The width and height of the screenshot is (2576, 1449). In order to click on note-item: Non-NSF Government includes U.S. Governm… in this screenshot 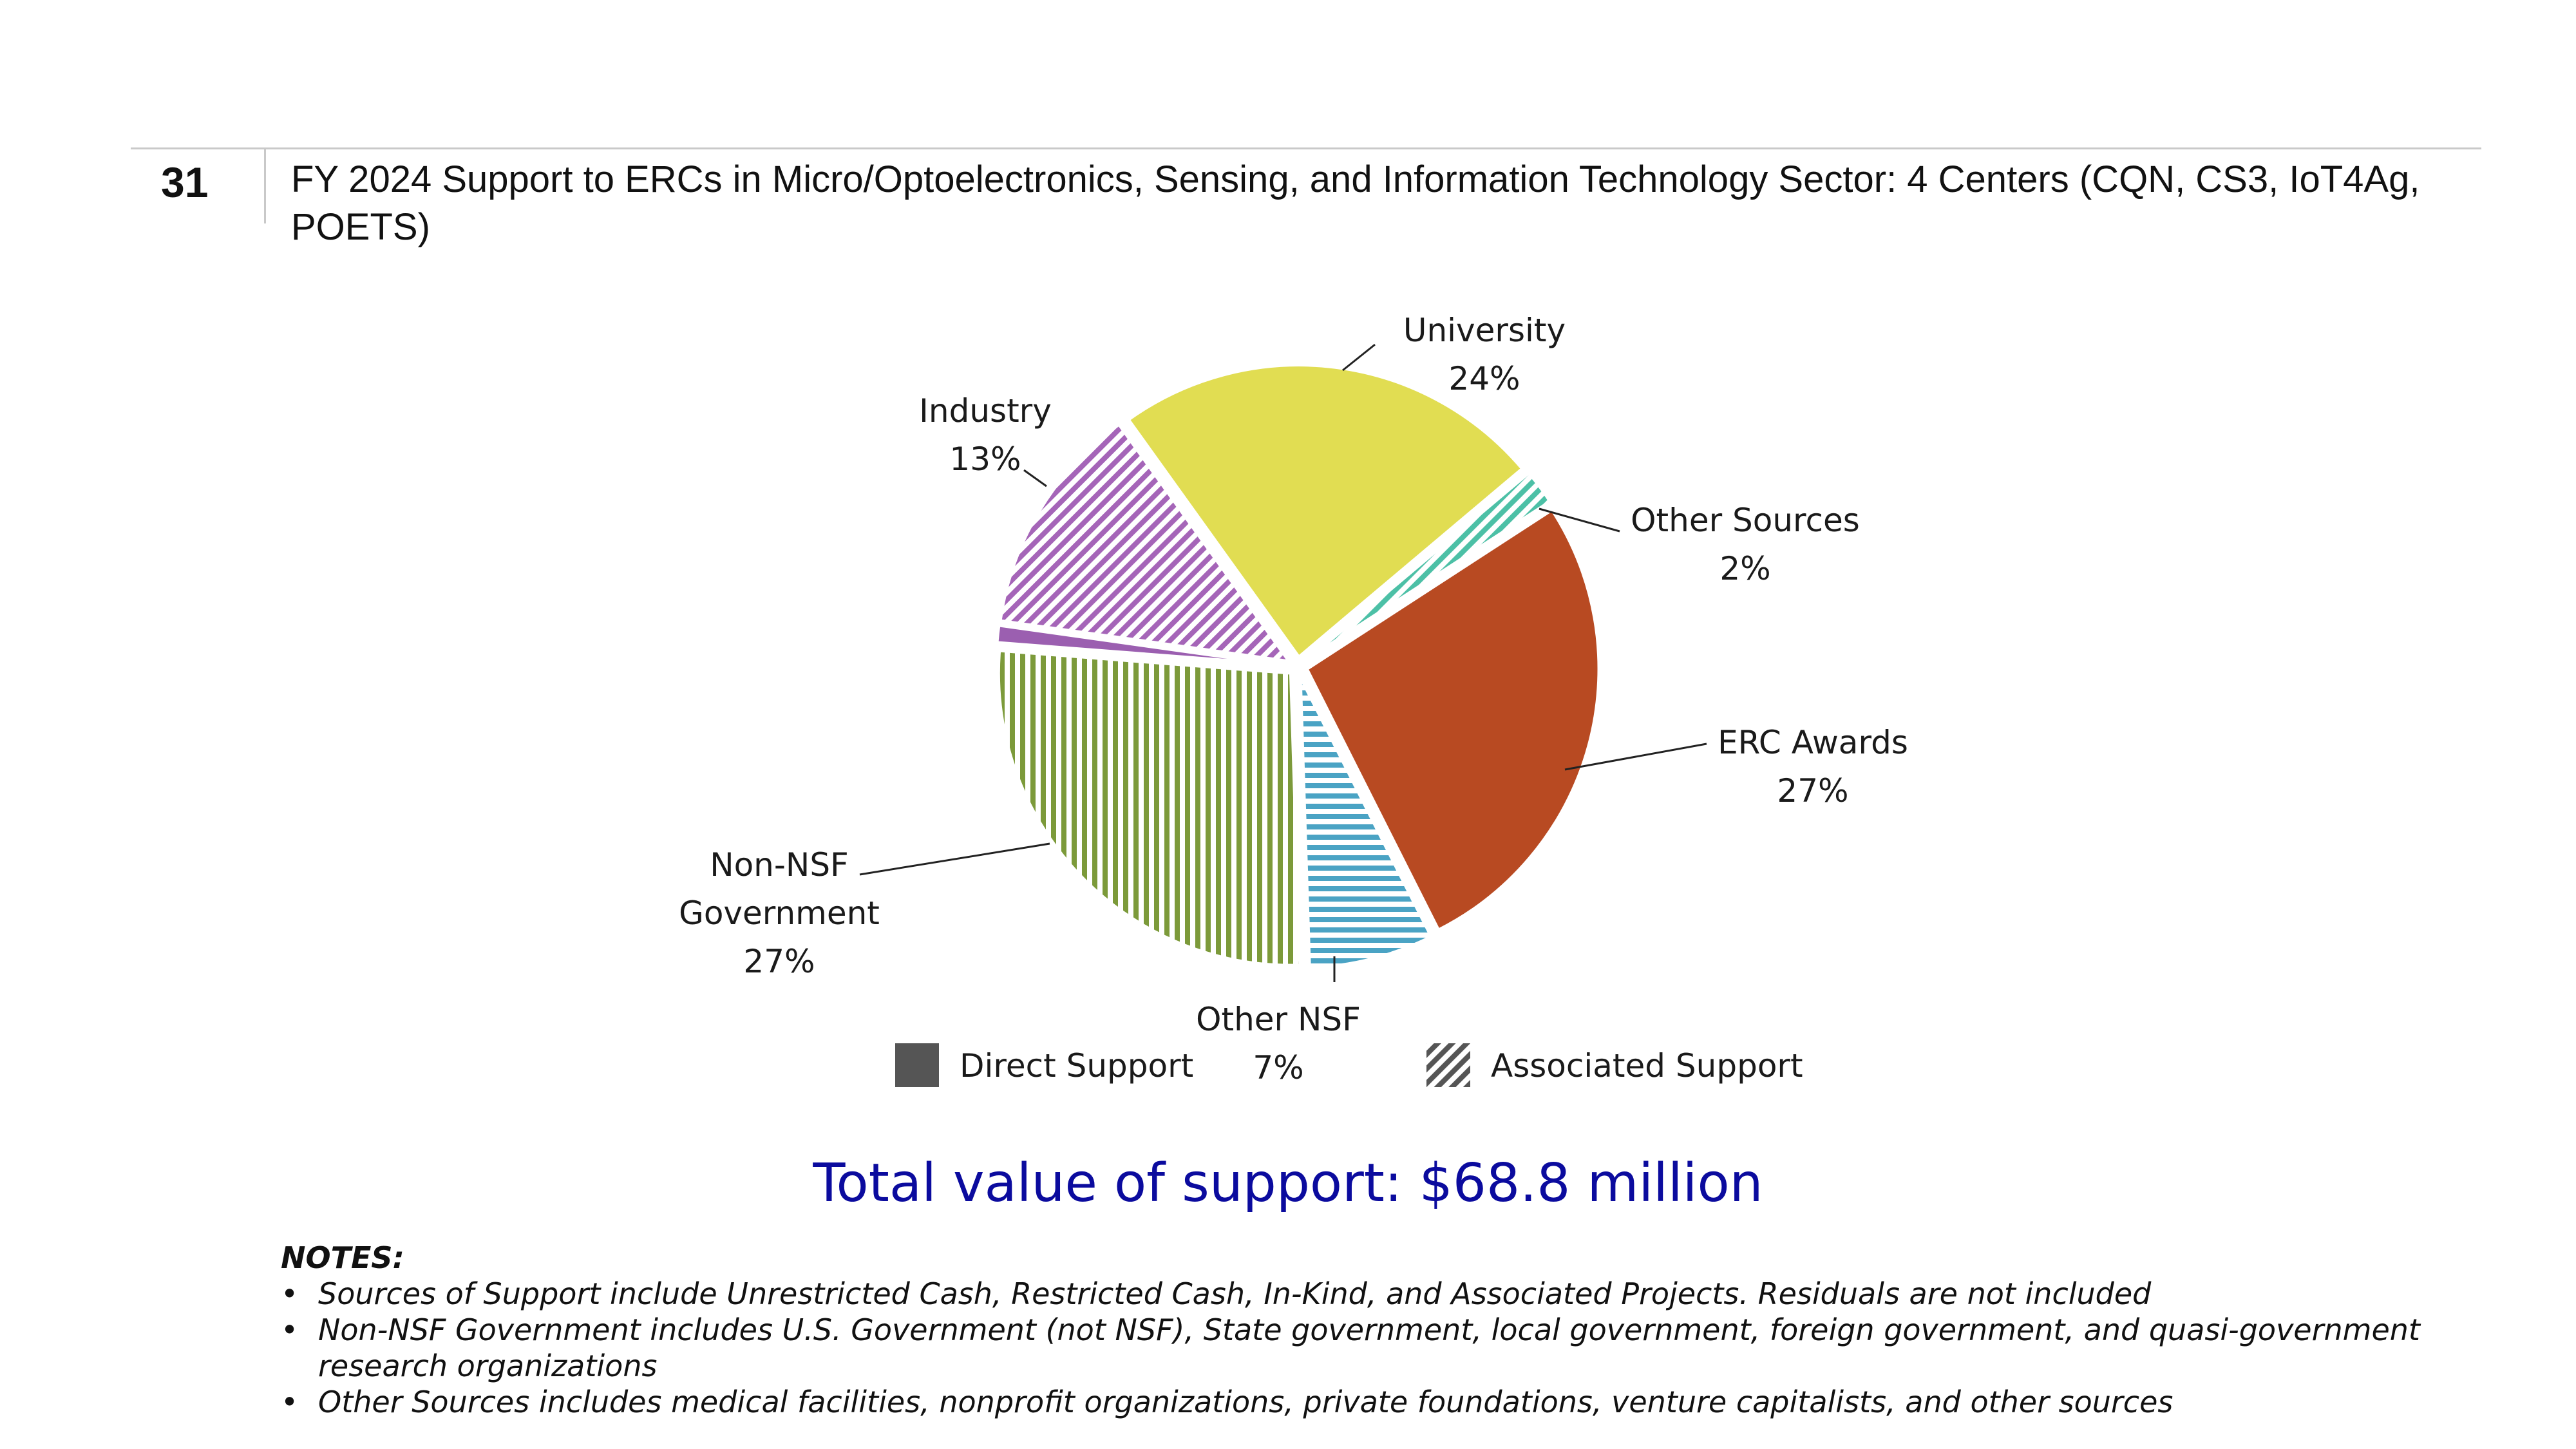, I will do `click(1376, 1348)`.